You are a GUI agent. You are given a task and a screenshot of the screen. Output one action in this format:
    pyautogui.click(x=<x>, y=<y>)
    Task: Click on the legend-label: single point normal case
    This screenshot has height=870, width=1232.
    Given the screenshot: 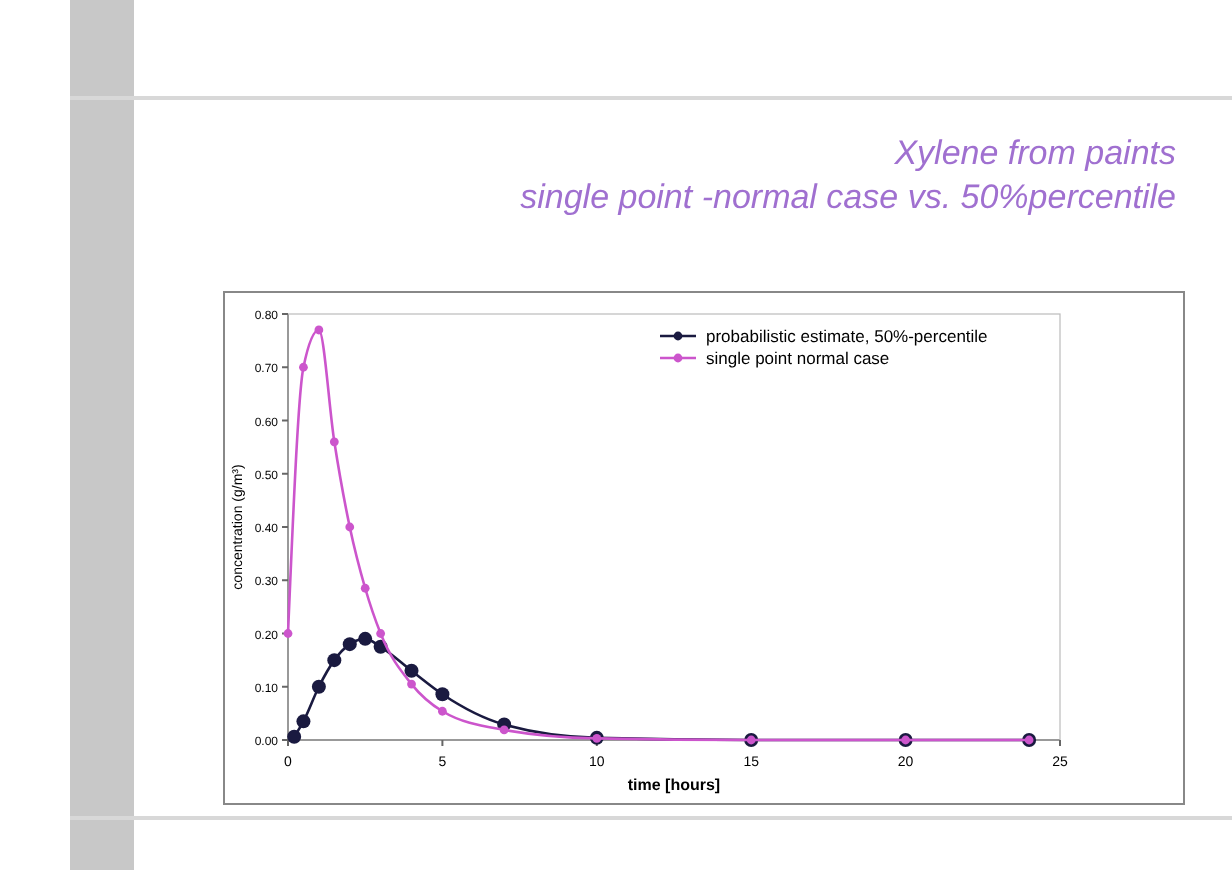 What is the action you would take?
    pyautogui.click(x=798, y=358)
    